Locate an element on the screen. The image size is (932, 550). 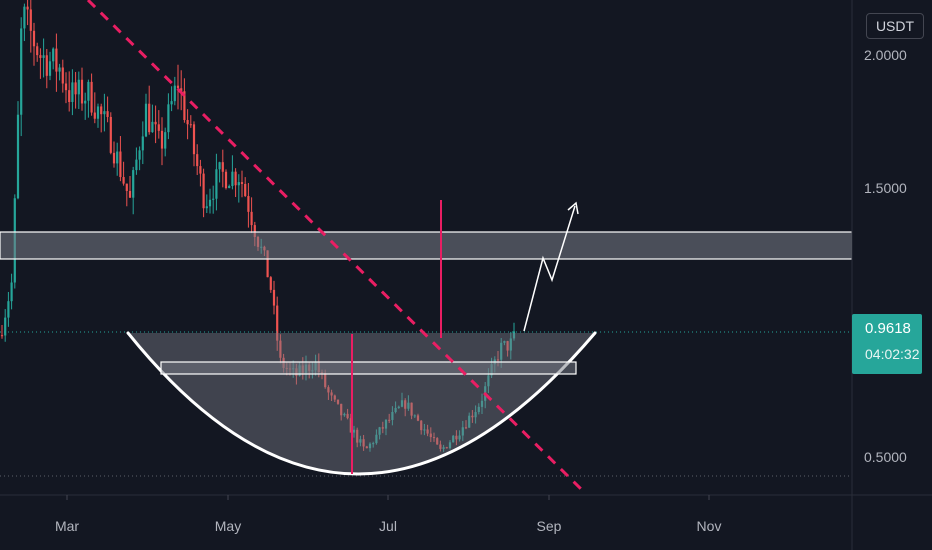
x-tick-label: May is located at coordinates (228, 526).